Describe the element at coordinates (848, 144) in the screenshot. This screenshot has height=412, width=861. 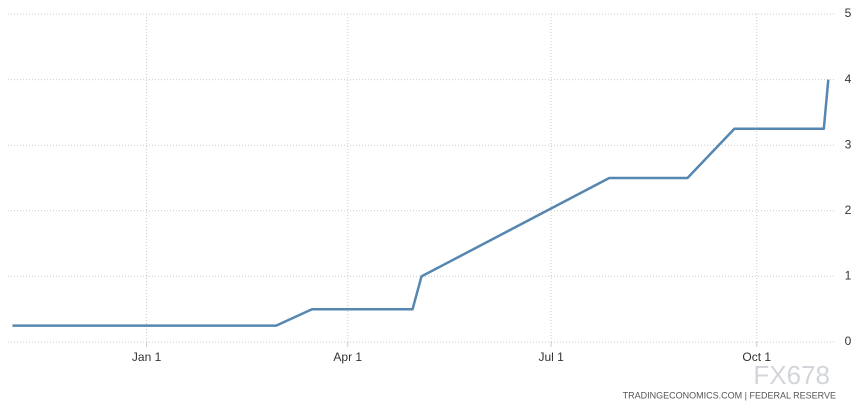
I see `y-tick-label: 3` at that location.